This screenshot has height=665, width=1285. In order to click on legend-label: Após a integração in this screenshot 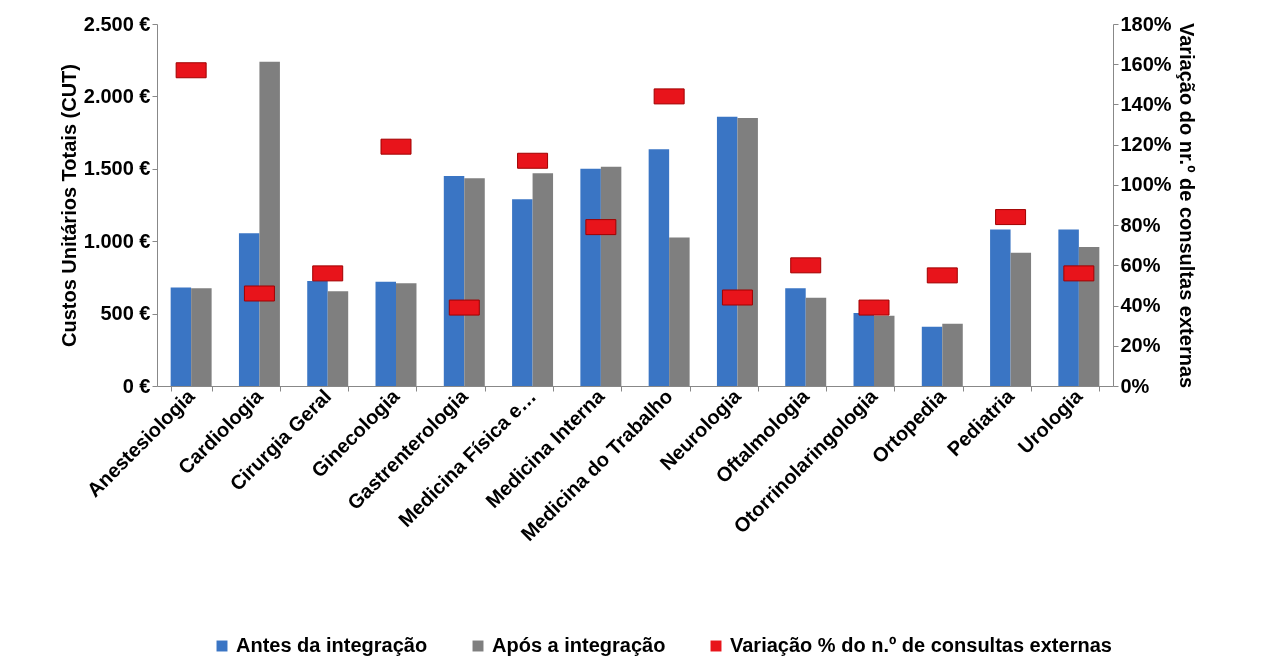, I will do `click(579, 645)`.